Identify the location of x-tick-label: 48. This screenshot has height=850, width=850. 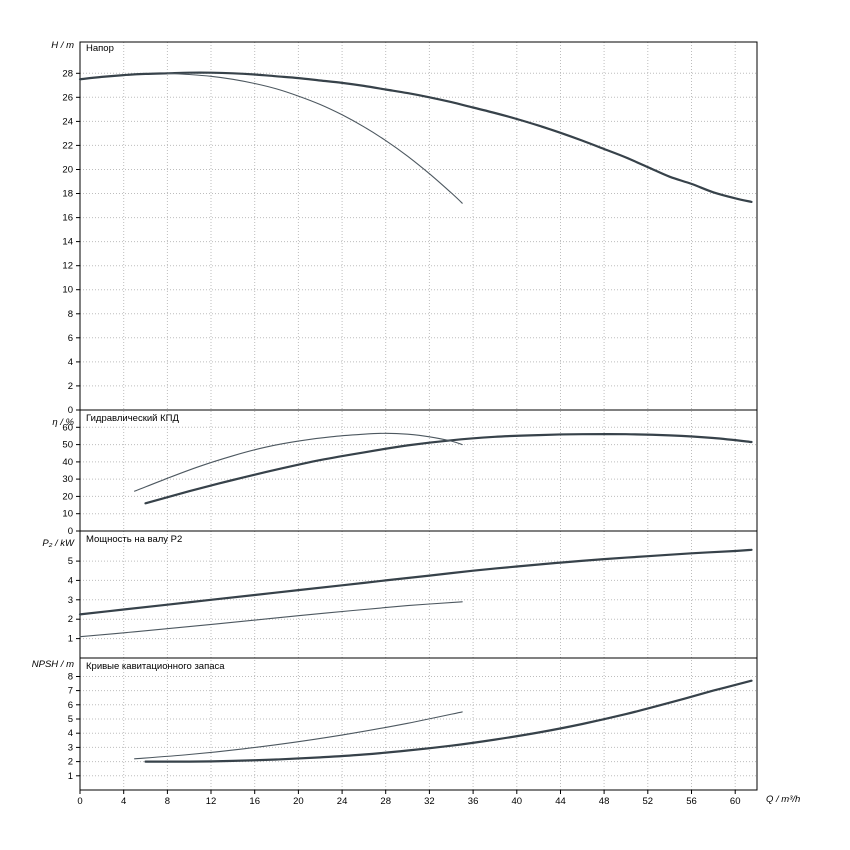
(604, 801).